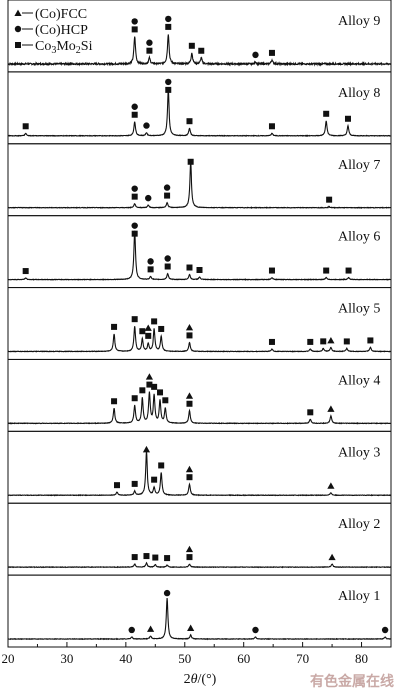 The image size is (400, 691). I want to click on series-label: Alloy 9, so click(359, 21).